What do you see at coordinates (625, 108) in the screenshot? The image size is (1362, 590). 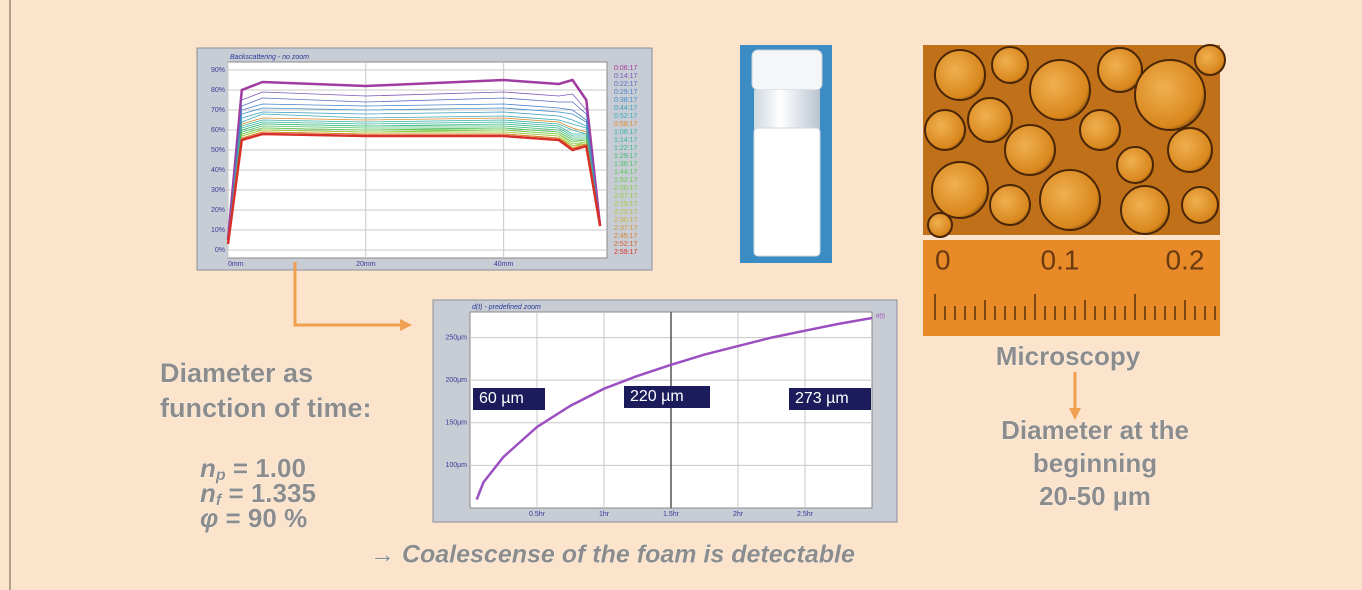 I see `legend-label: 0:44:17` at bounding box center [625, 108].